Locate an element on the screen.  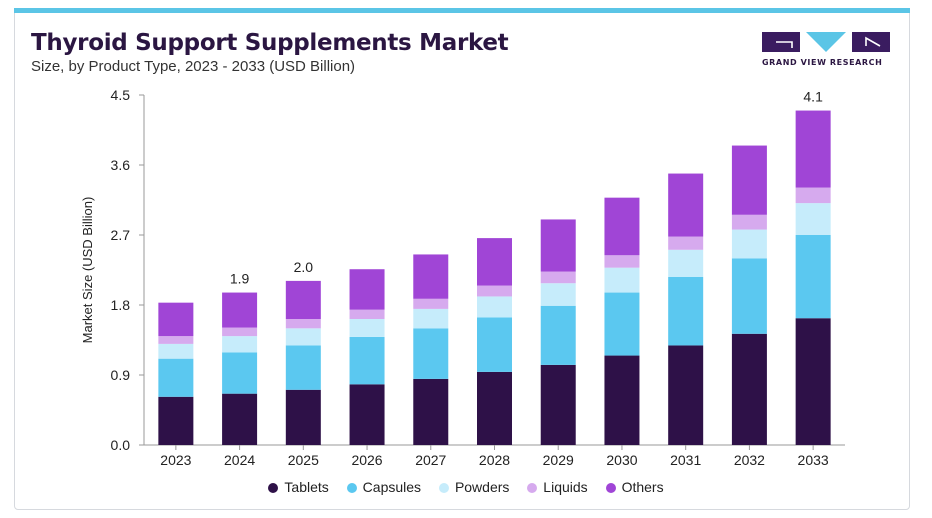
y-tick-label: 2.7 is located at coordinates (121, 235).